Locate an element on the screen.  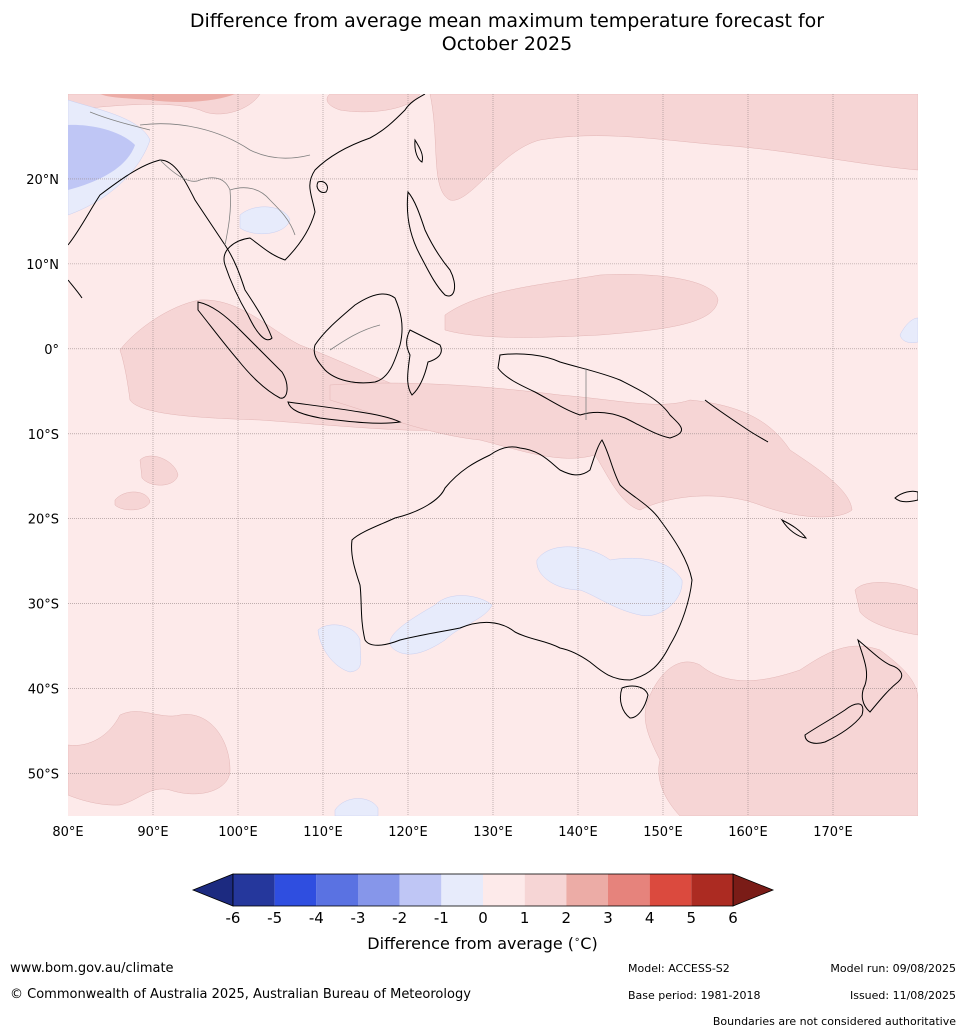
footer-url: www.bom.gov.au/climate is located at coordinates (92, 968).